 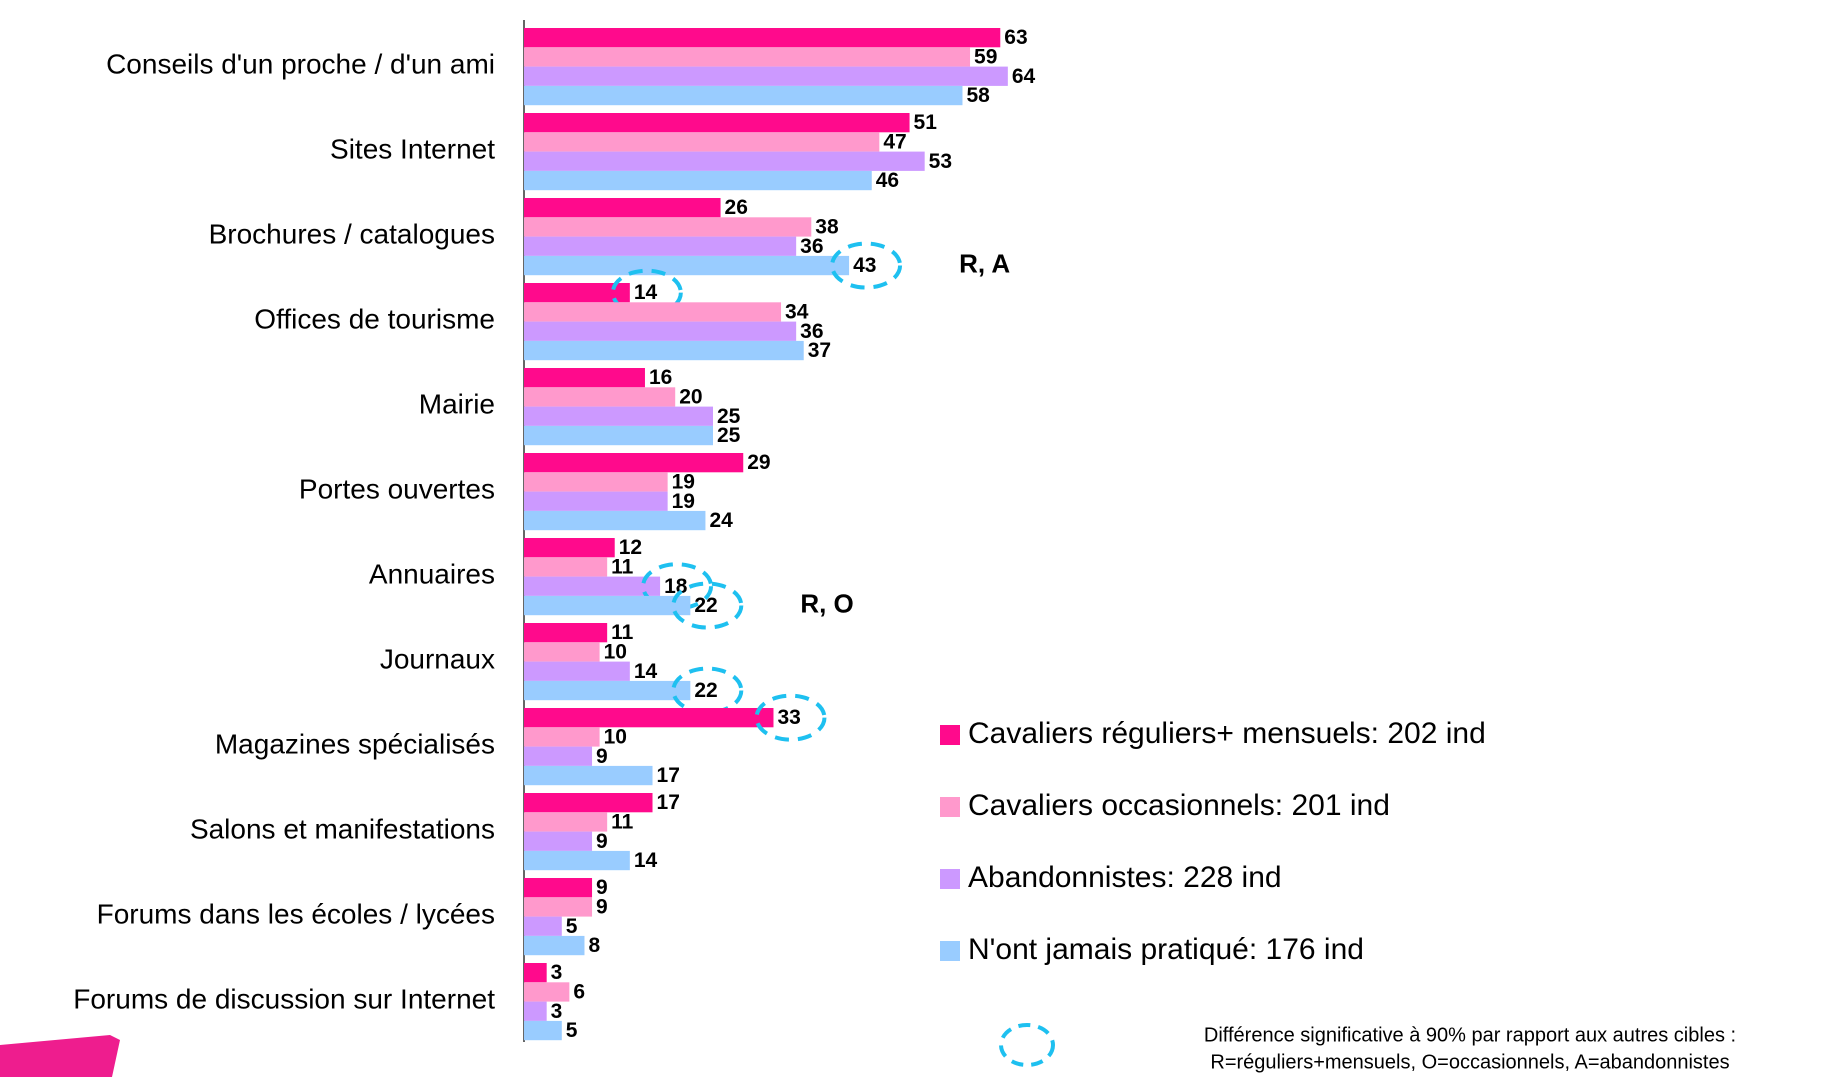 I want to click on data-label: 12, so click(x=630, y=547).